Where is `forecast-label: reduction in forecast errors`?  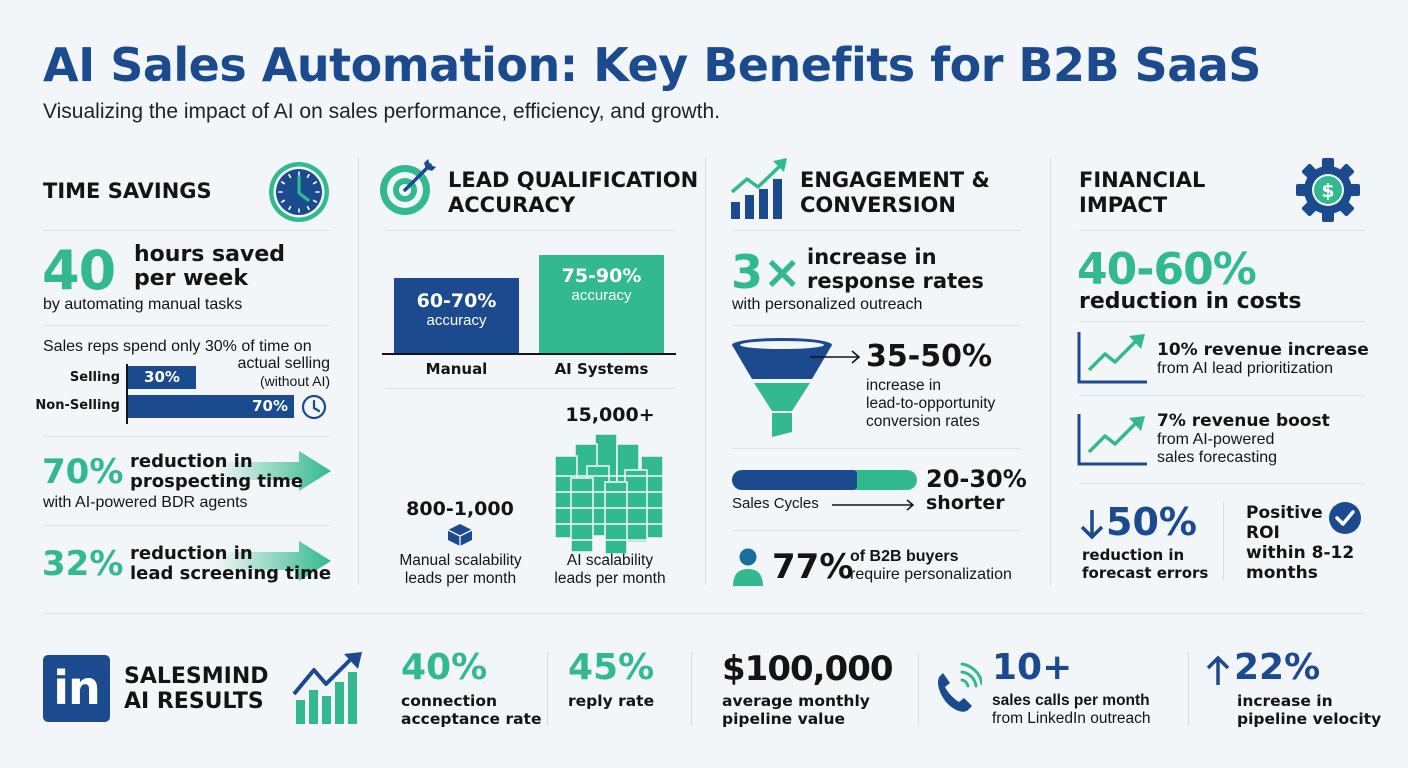 forecast-label: reduction in forecast errors is located at coordinates (1145, 564).